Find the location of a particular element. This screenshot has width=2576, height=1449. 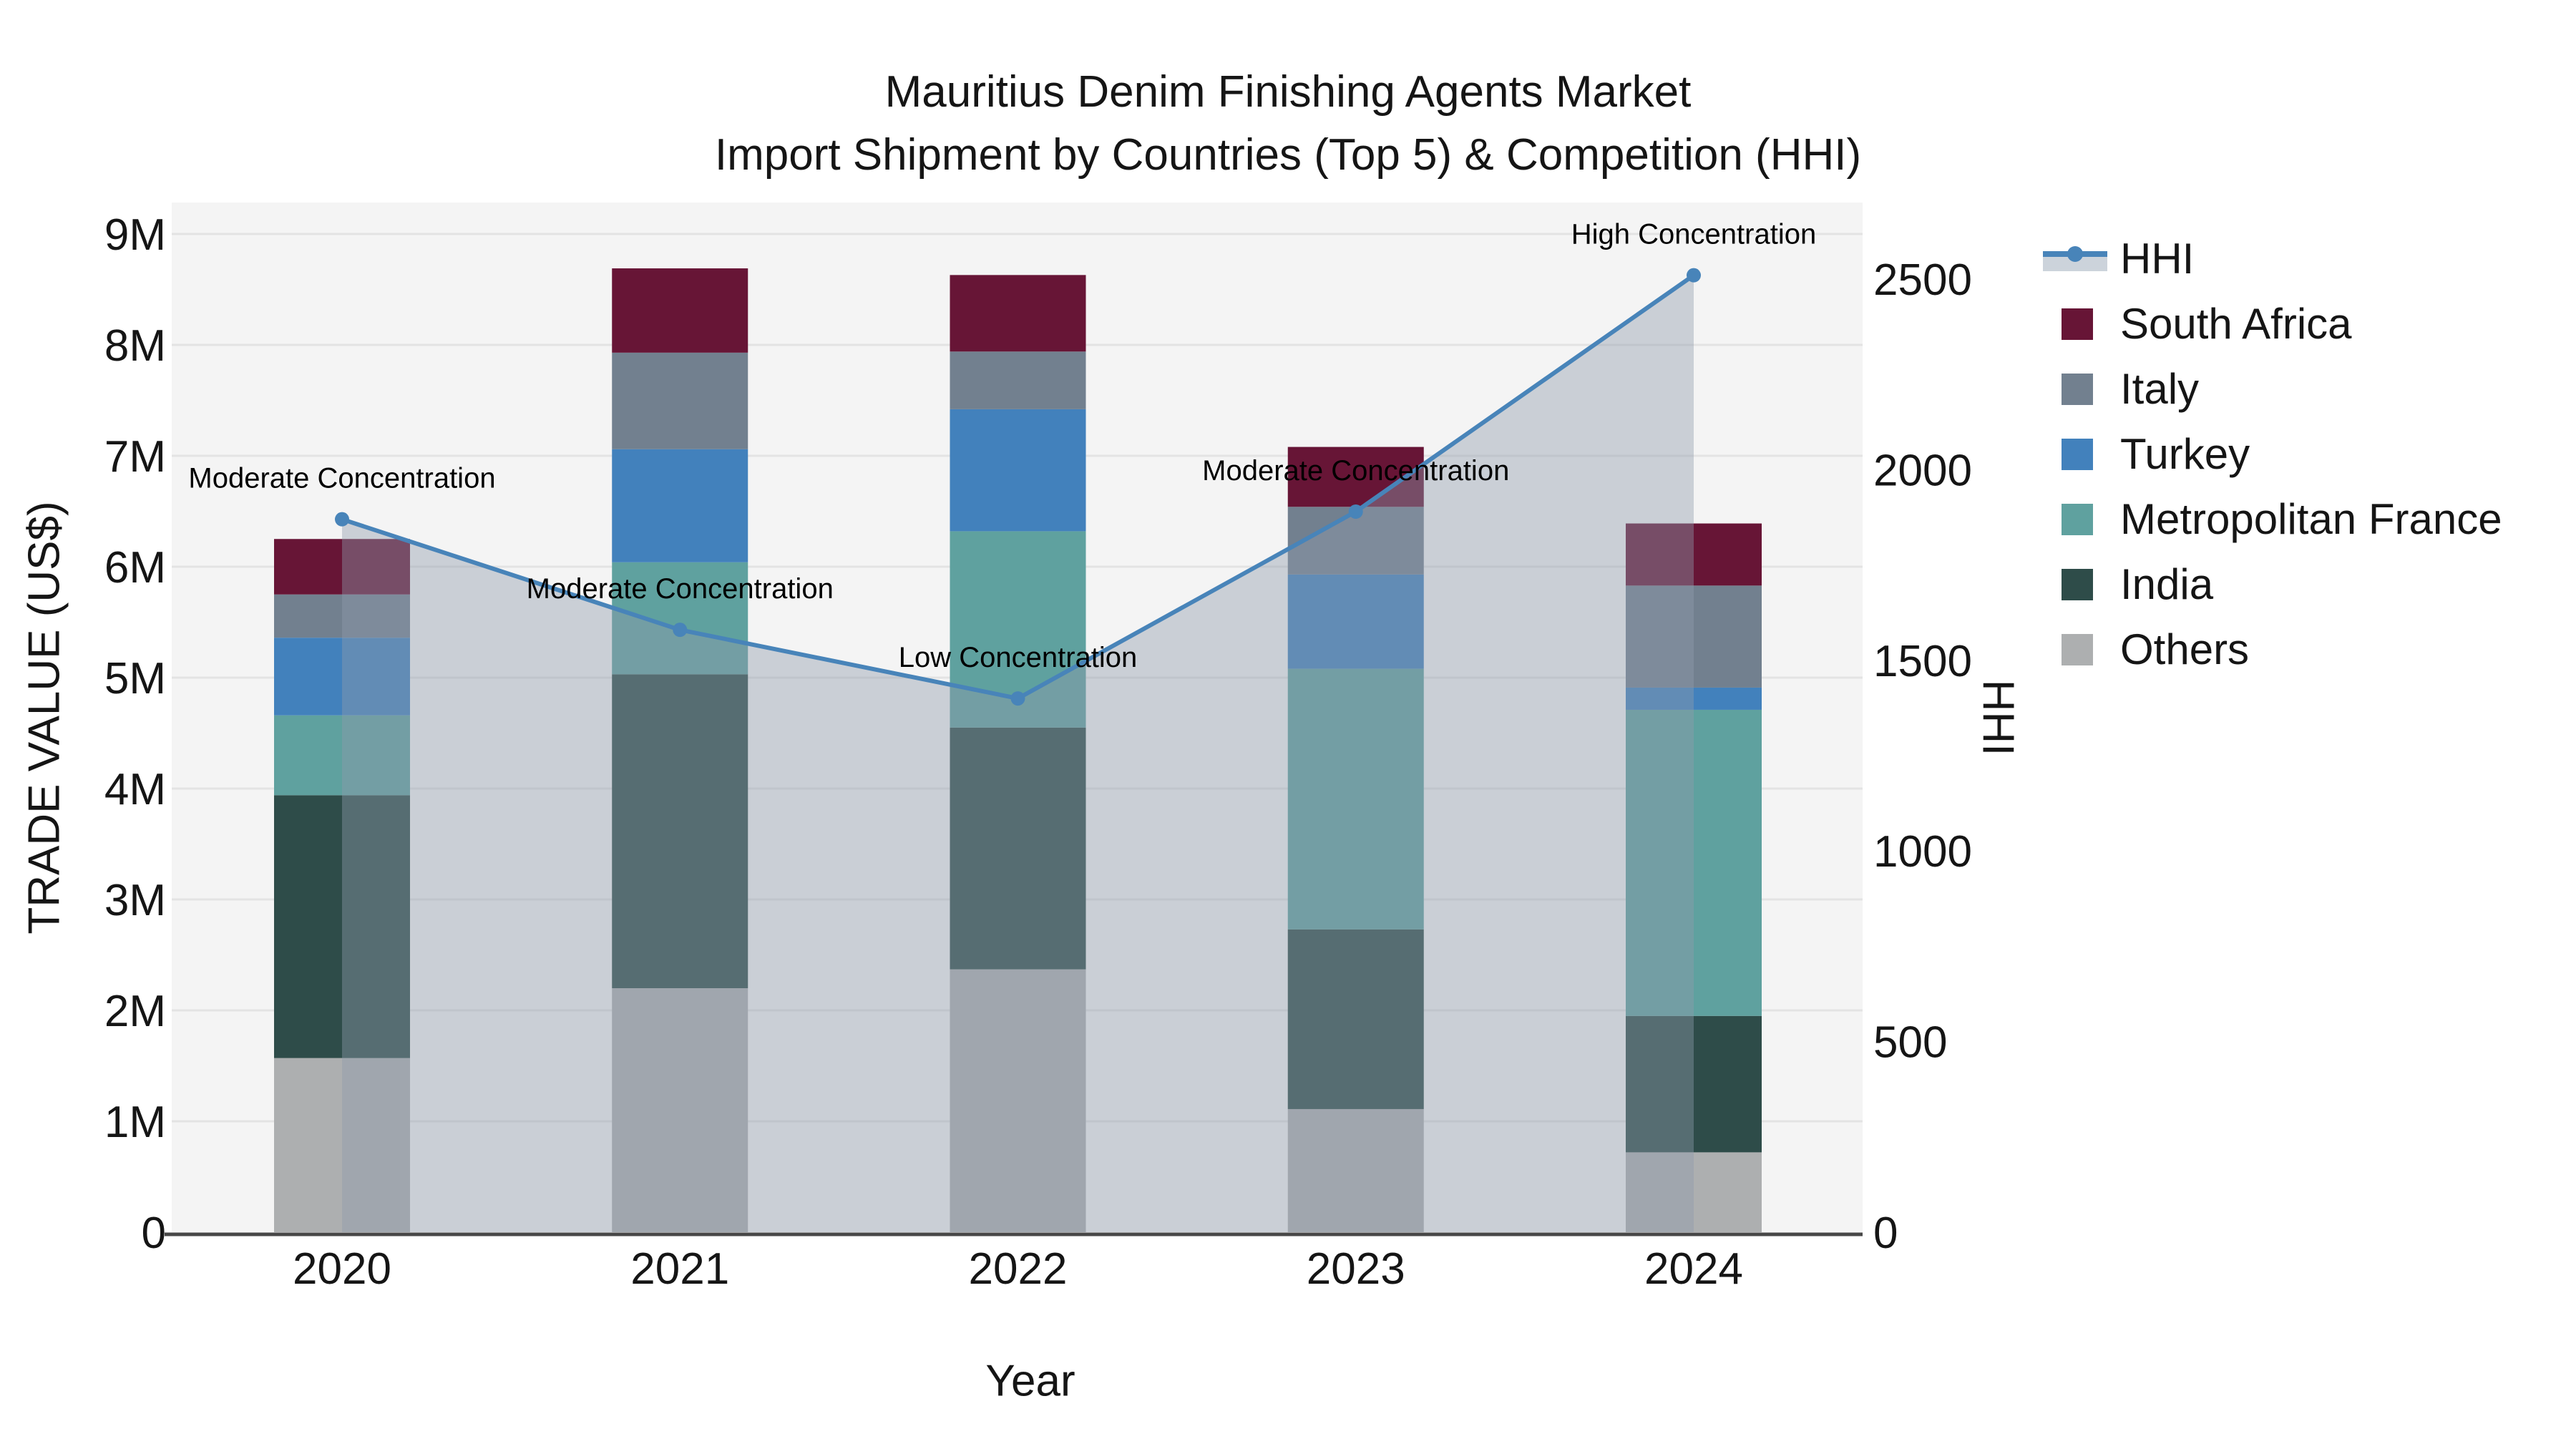

bar-segment-italy-2020 is located at coordinates (342, 616).